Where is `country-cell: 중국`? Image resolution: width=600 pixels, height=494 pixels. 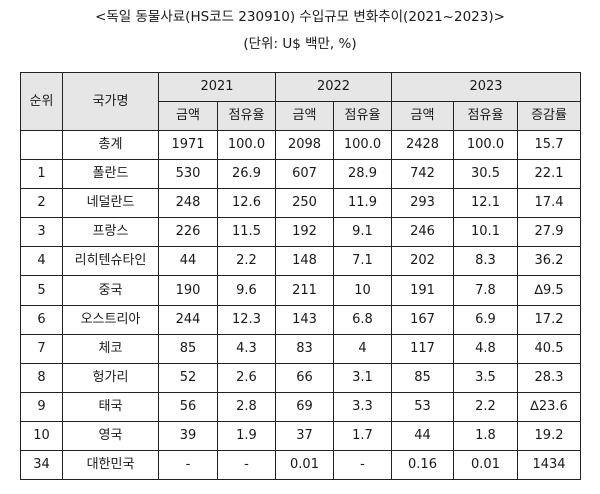
country-cell: 중국 is located at coordinates (110, 290).